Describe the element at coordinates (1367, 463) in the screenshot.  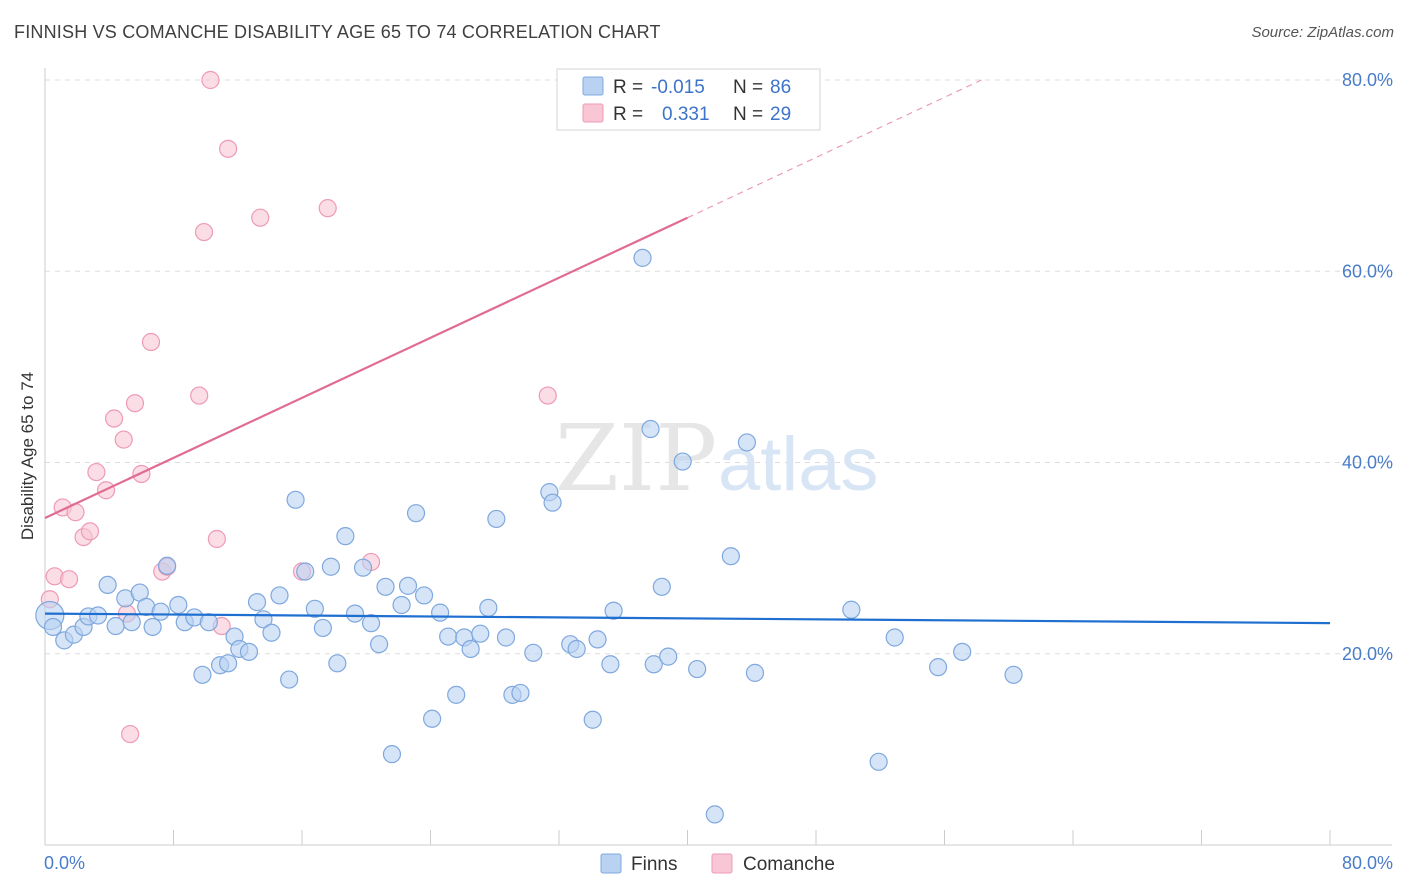
I see `y-tick-label-40: 40.0%` at that location.